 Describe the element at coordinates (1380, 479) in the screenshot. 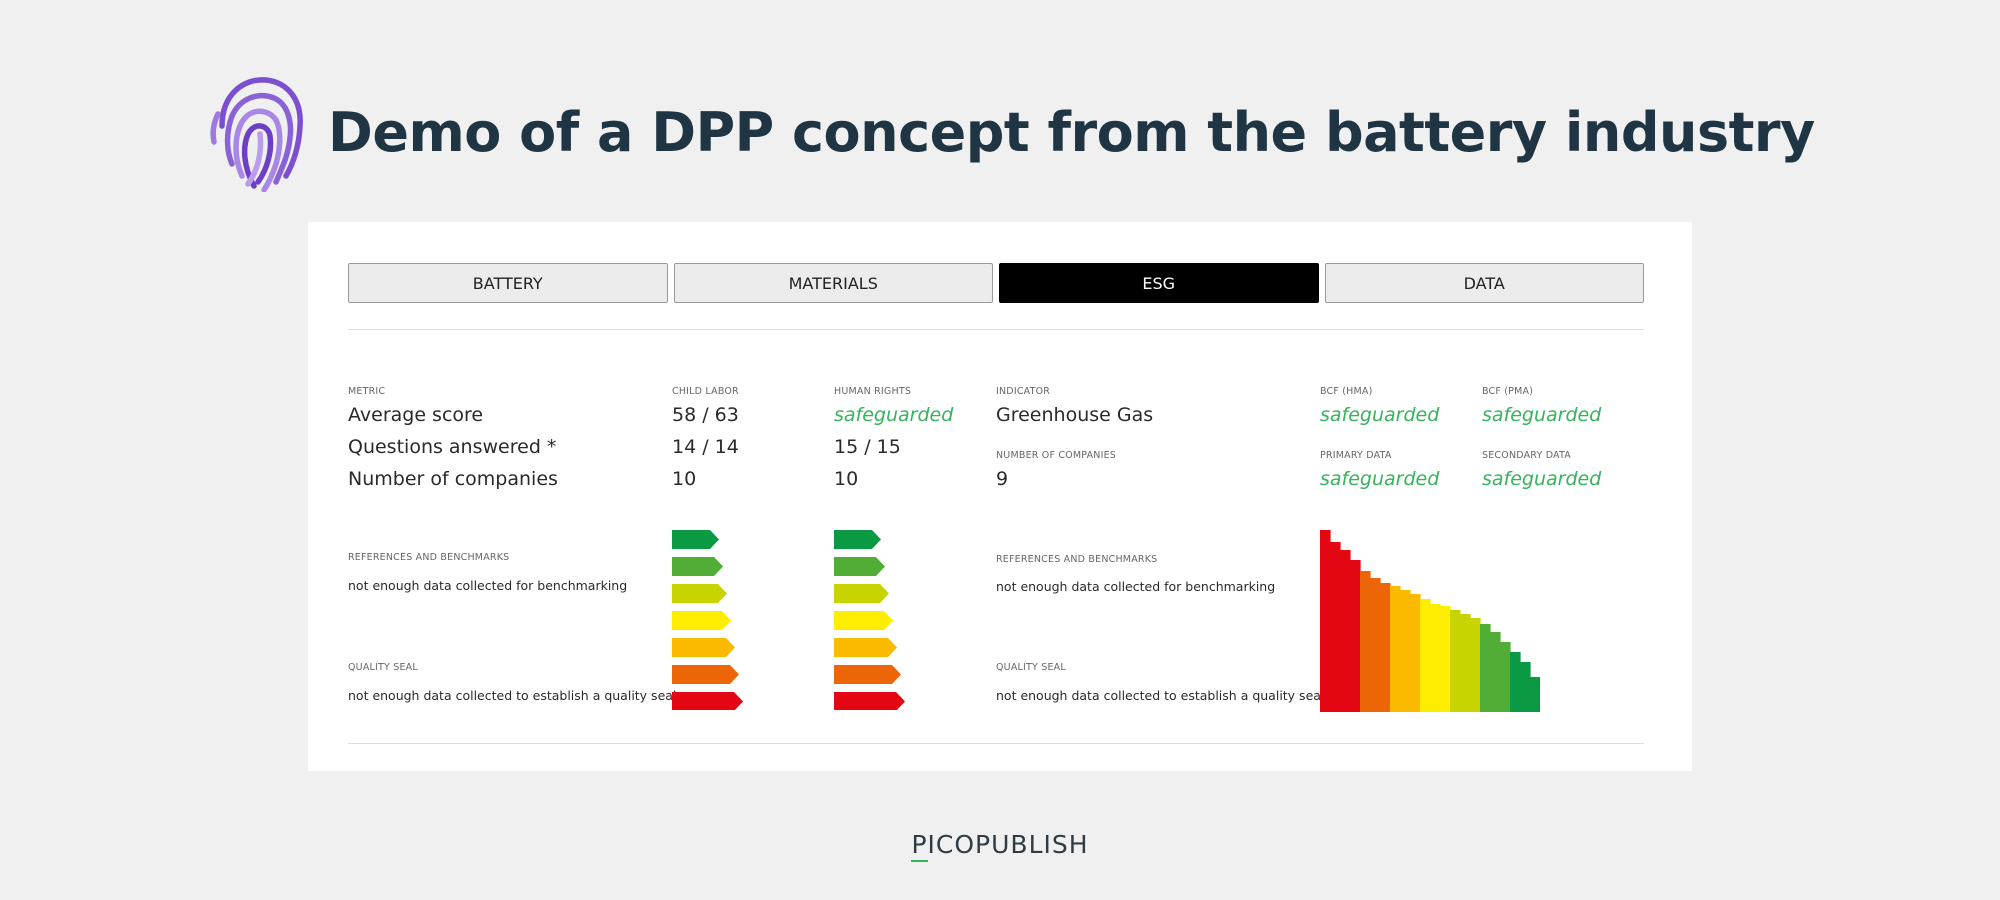

I see `primary-data-value: safeguarded` at that location.